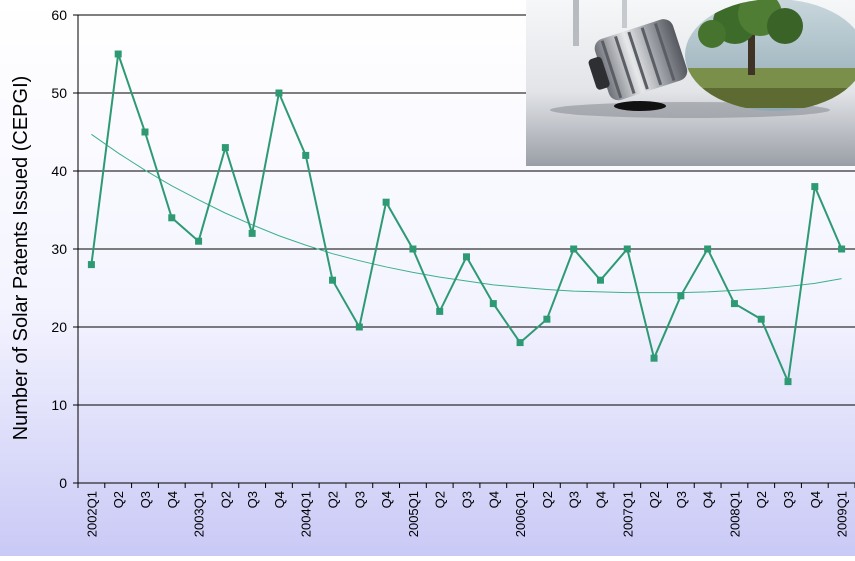  I want to click on y-axis-ticks: 0 10 20 30 40 50 60, so click(64, 249).